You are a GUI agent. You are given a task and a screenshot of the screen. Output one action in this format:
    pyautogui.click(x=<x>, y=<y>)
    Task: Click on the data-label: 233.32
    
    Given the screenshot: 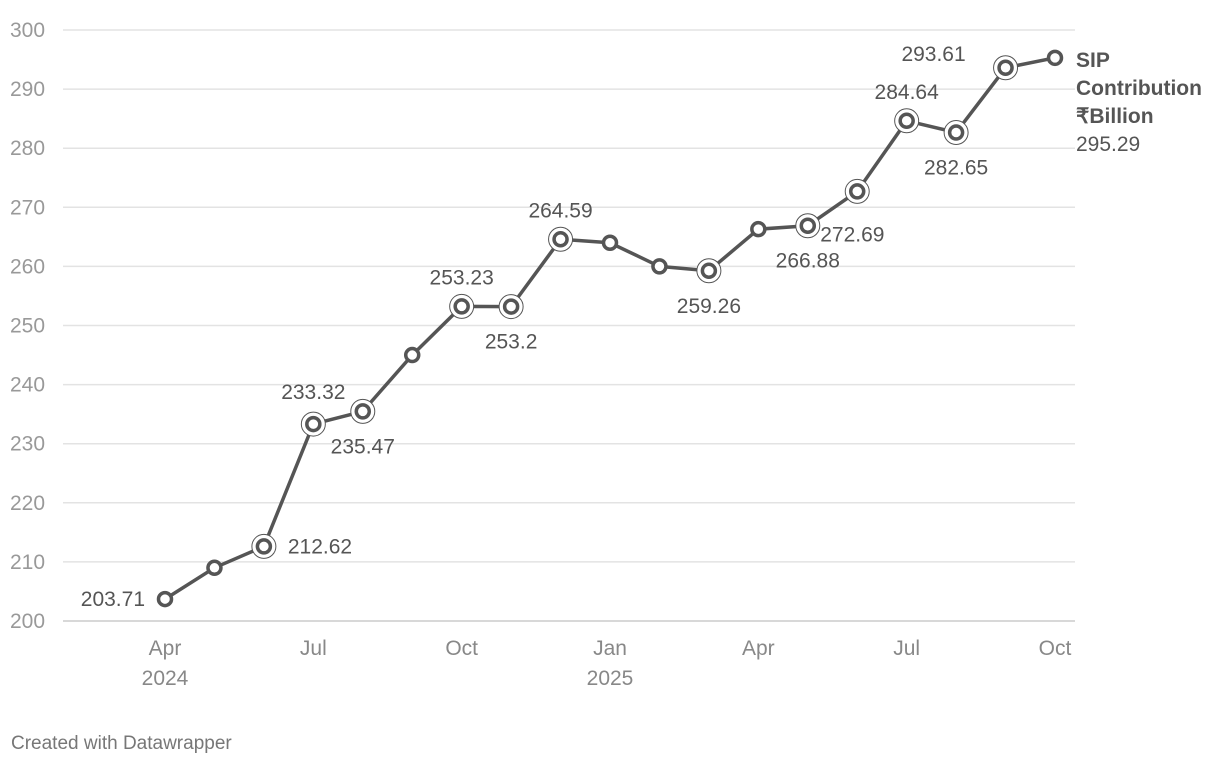 What is the action you would take?
    pyautogui.click(x=313, y=392)
    